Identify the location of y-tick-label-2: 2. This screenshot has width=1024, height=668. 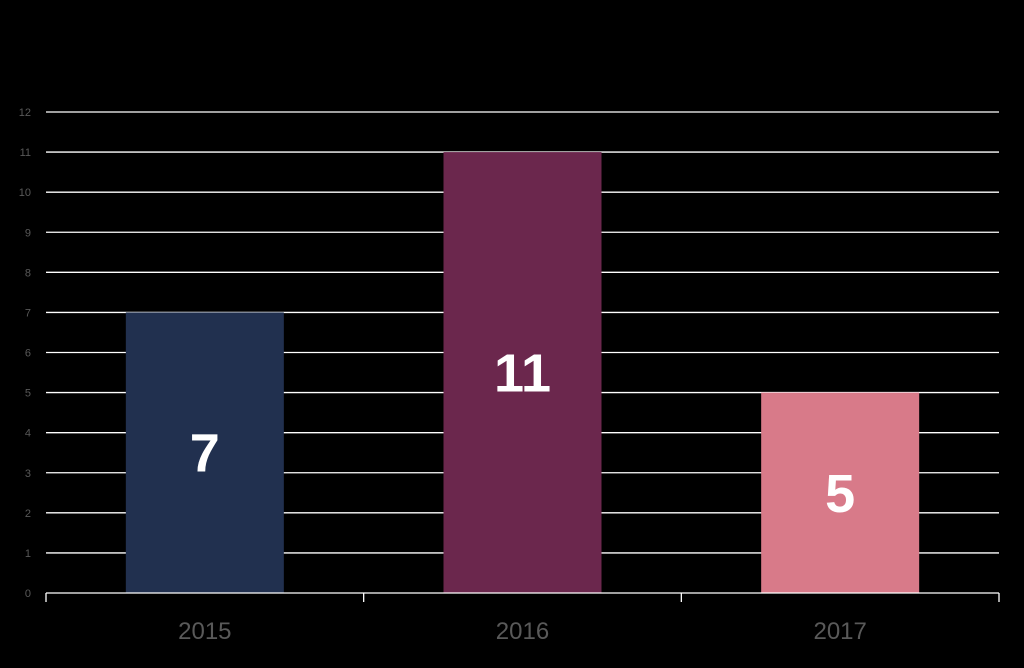
(28, 514).